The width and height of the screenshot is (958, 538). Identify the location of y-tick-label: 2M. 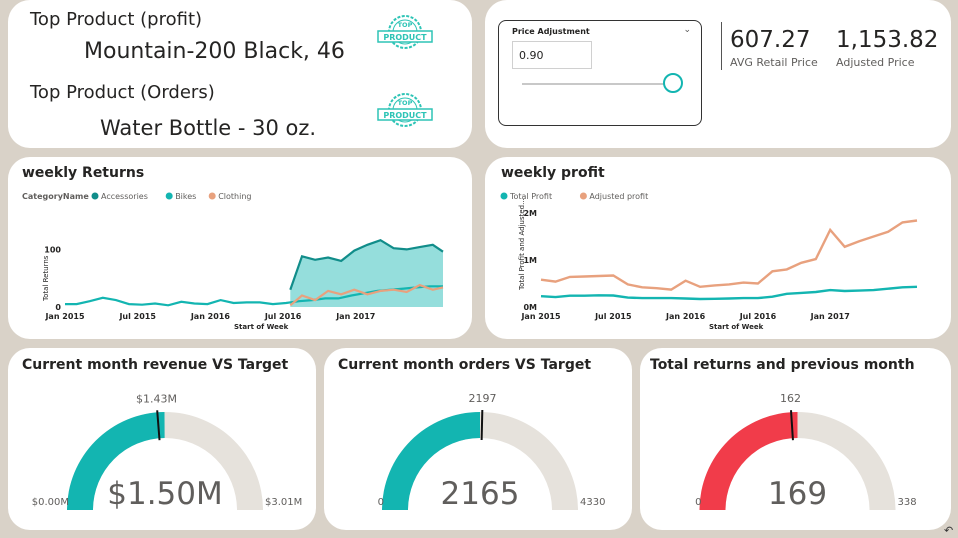
(530, 213).